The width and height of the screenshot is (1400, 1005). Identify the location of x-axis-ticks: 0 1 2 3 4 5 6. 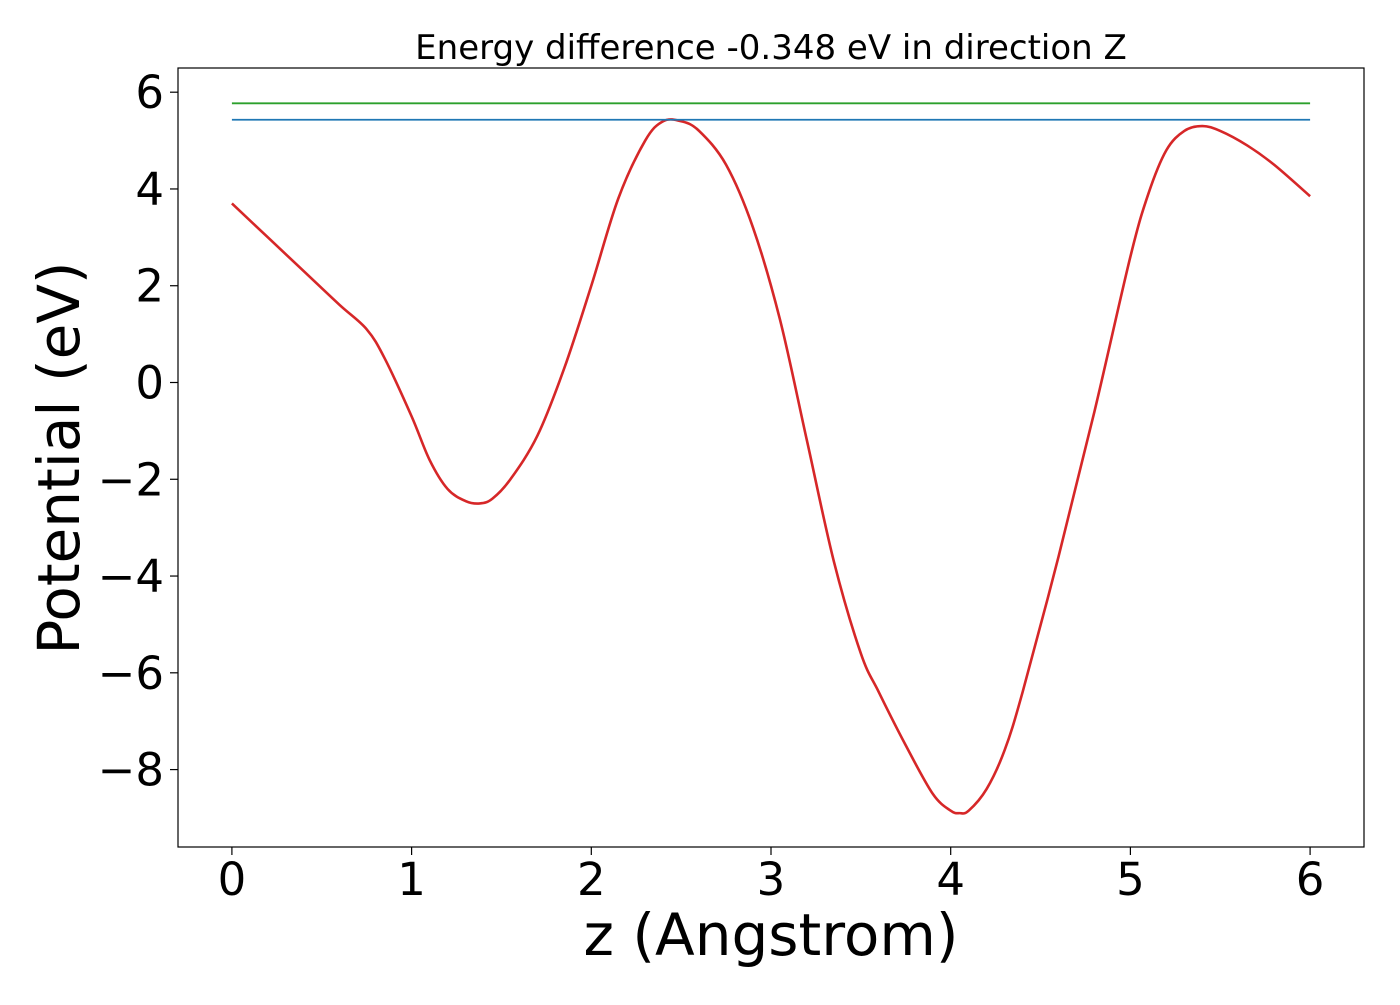
(771, 876).